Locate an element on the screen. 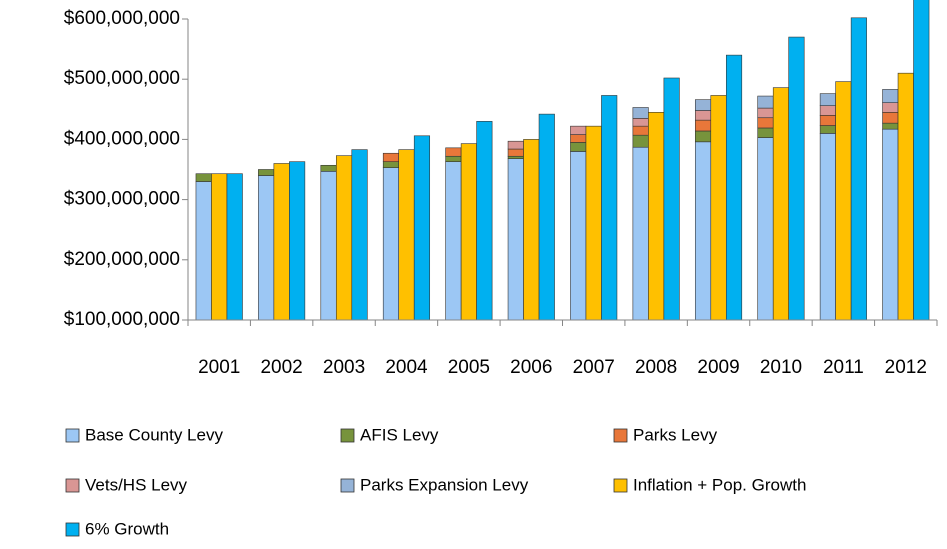 The height and width of the screenshot is (549, 947). x-tick-label: 2009 is located at coordinates (718, 367).